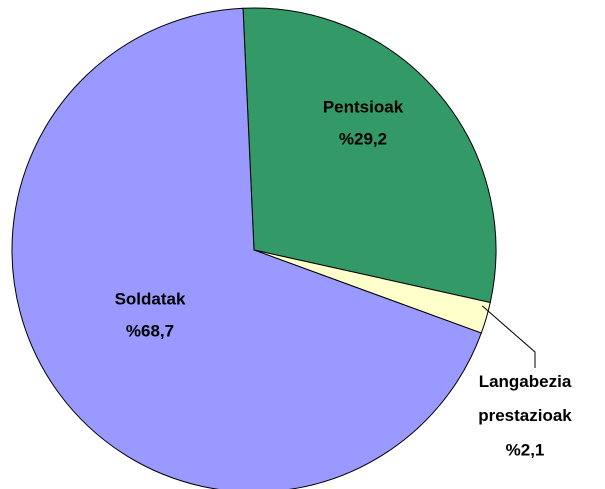 The image size is (605, 489). I want to click on slice-label: Pentsioak, so click(363, 106).